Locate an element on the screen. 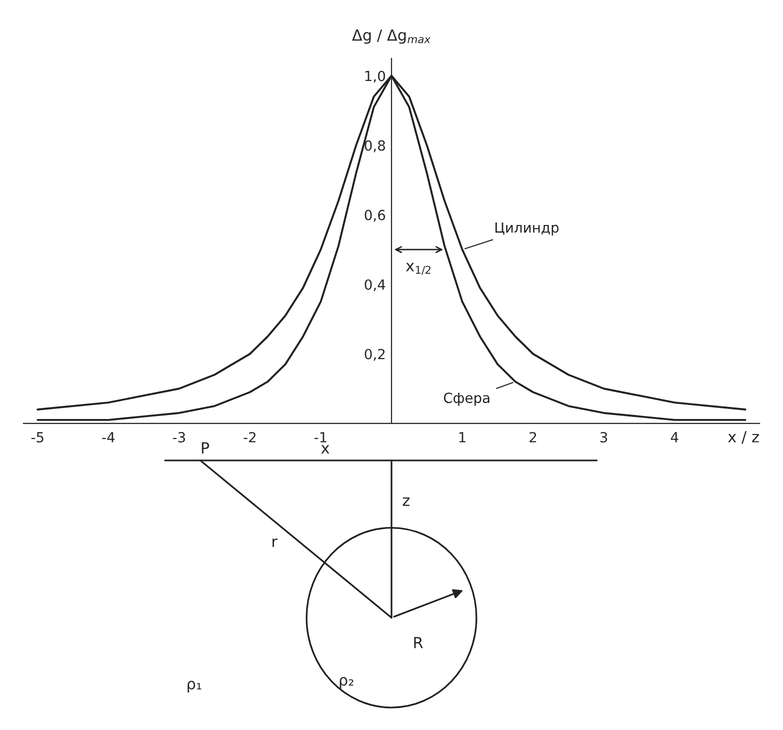  y-axis-title: Δg / Δg$_{max}$ is located at coordinates (391, 36).